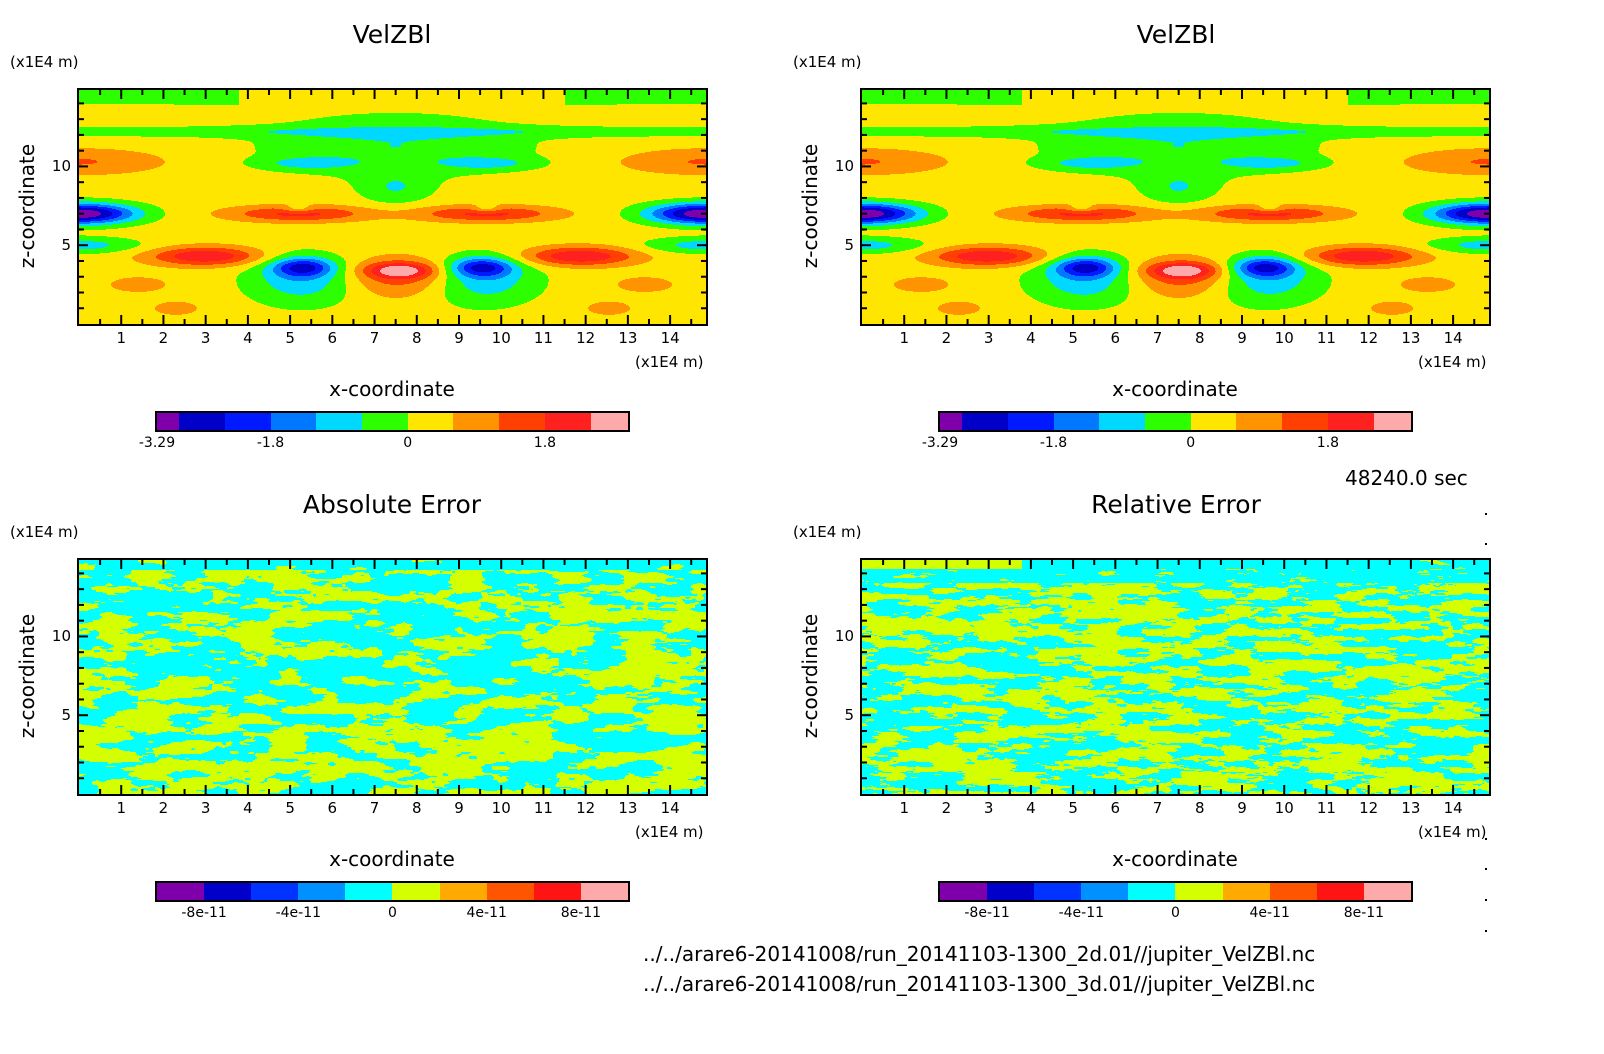 This screenshot has width=1604, height=1054. I want to click on z-unit-label: (x1E4 m), so click(827, 62).